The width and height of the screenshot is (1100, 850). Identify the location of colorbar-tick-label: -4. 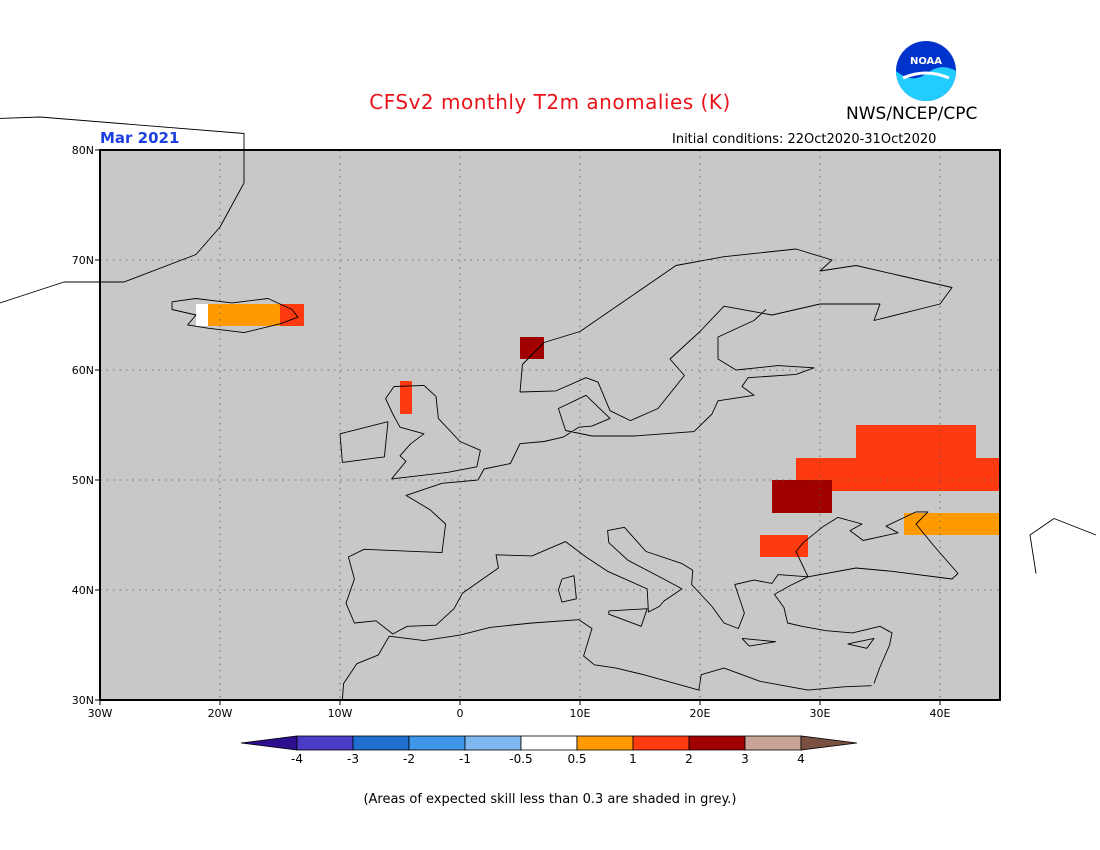
(297, 759).